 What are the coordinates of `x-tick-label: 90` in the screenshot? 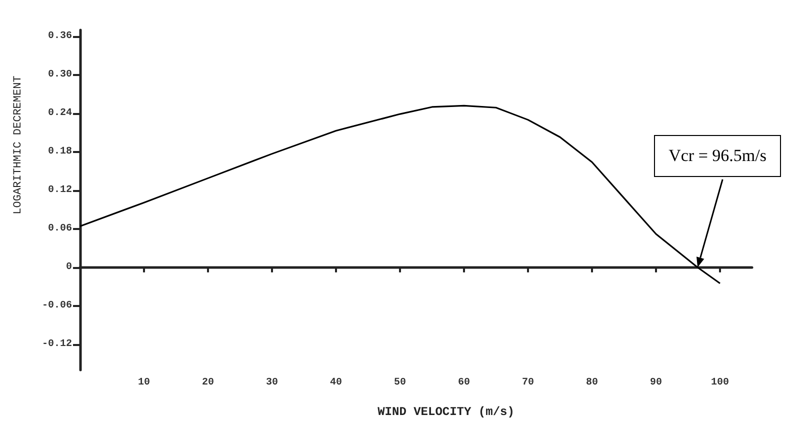 It's located at (656, 383).